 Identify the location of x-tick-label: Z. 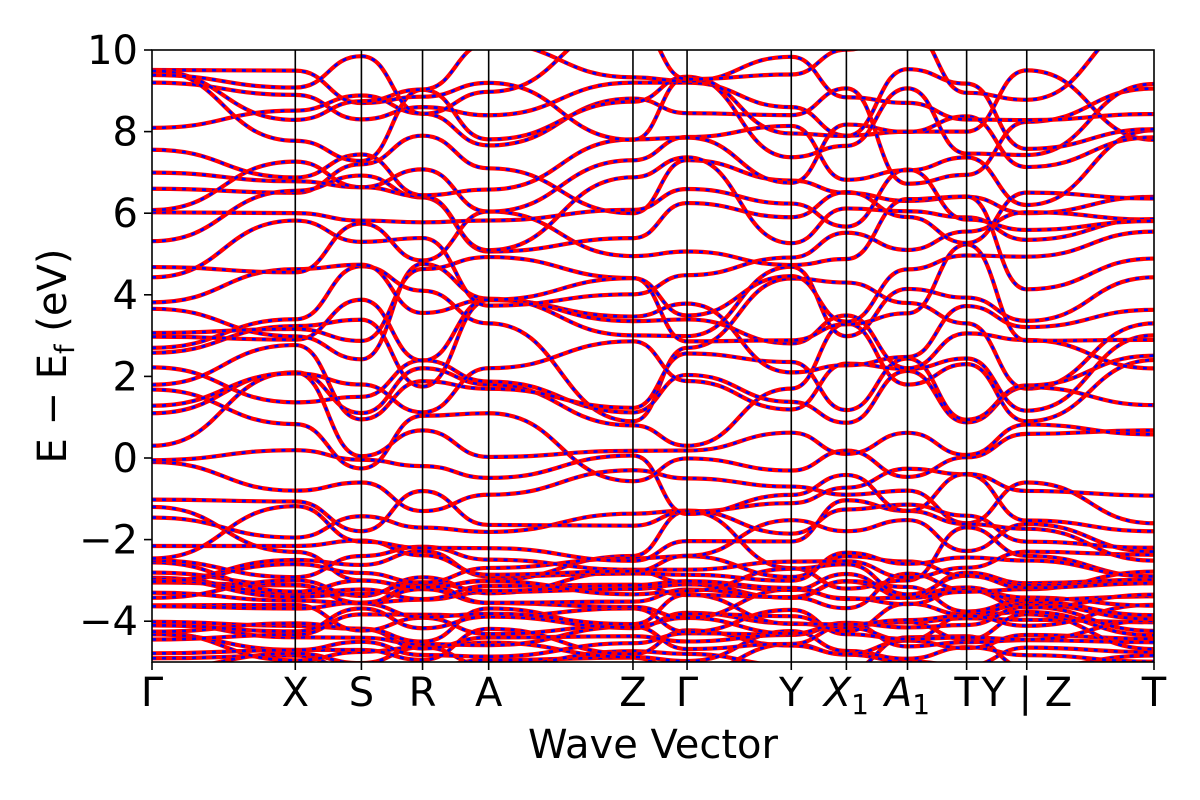
(632, 693).